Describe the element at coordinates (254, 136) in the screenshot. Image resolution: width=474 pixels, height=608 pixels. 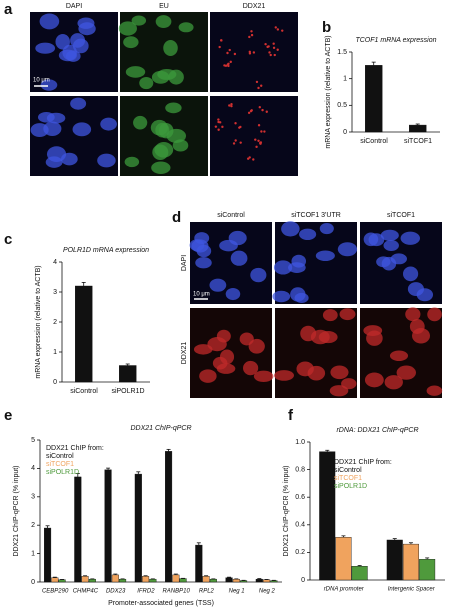
I see `micrograph` at that location.